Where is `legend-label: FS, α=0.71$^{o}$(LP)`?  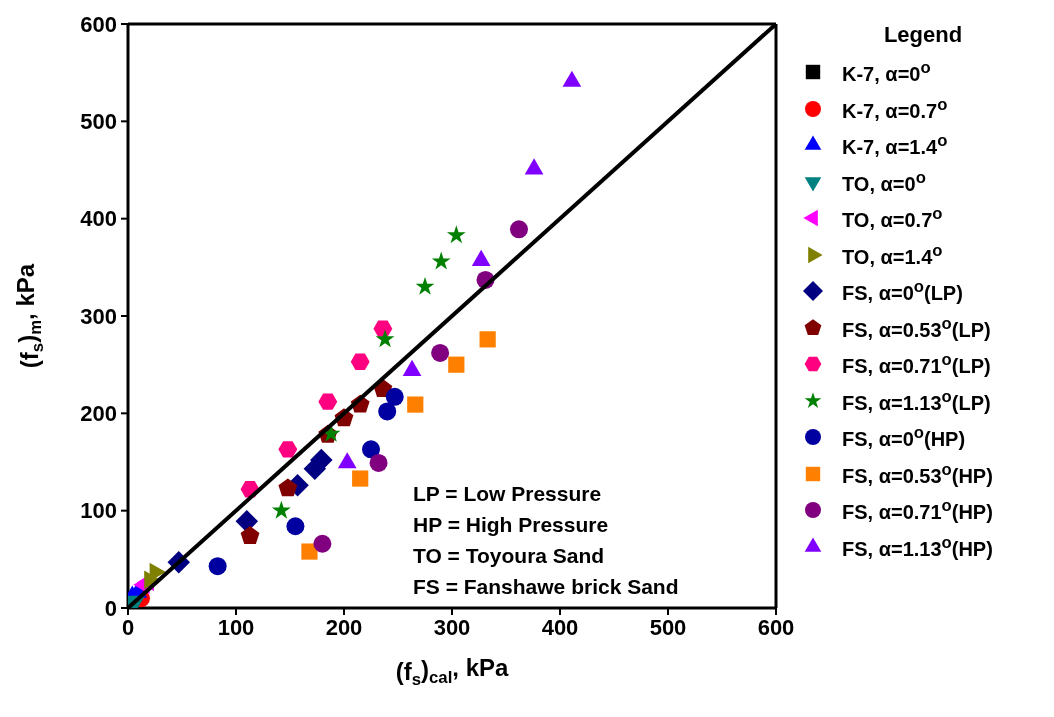
legend-label: FS, α=0.71$^{o}$(LP) is located at coordinates (916, 364).